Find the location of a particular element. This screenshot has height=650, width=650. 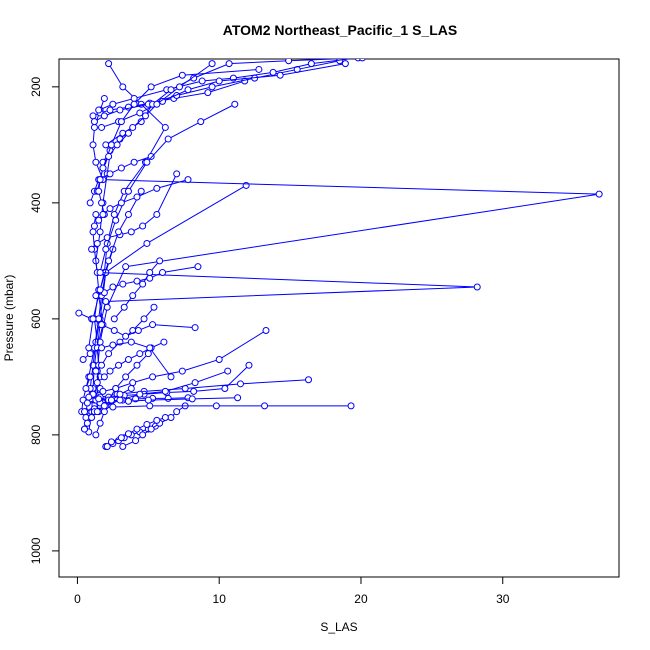

y-tick-label: 200 is located at coordinates (36, 87).